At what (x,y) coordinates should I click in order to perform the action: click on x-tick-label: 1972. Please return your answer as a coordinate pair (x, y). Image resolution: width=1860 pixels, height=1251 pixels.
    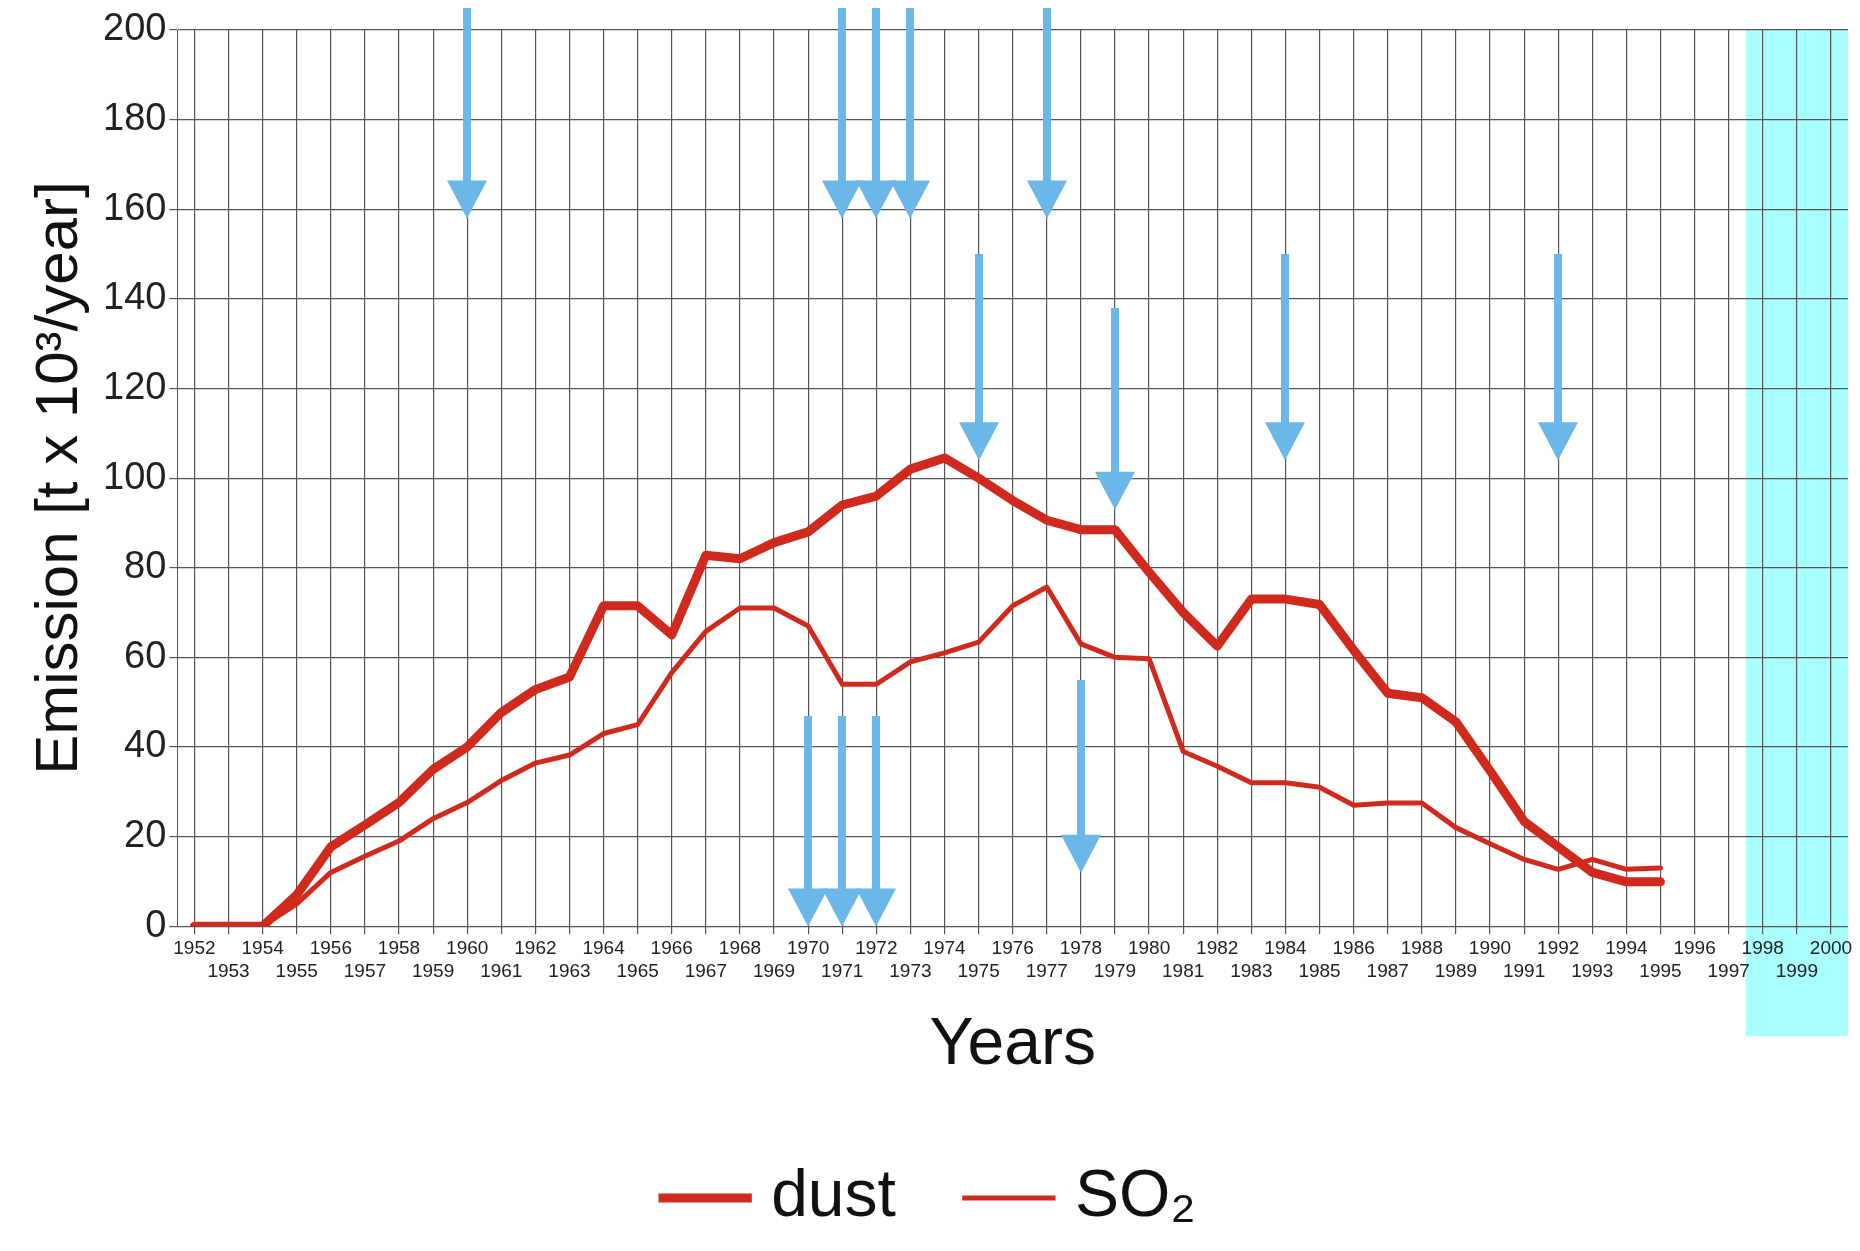
    Looking at the image, I should click on (876, 947).